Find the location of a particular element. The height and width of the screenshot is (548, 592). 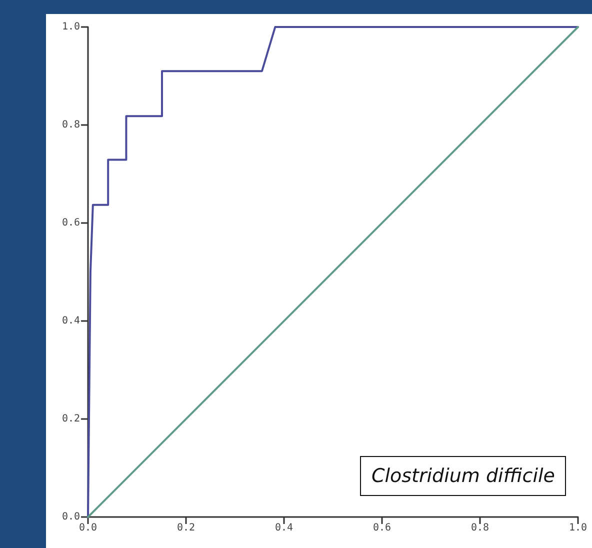

x-tick-label: 0.0 is located at coordinates (88, 528).